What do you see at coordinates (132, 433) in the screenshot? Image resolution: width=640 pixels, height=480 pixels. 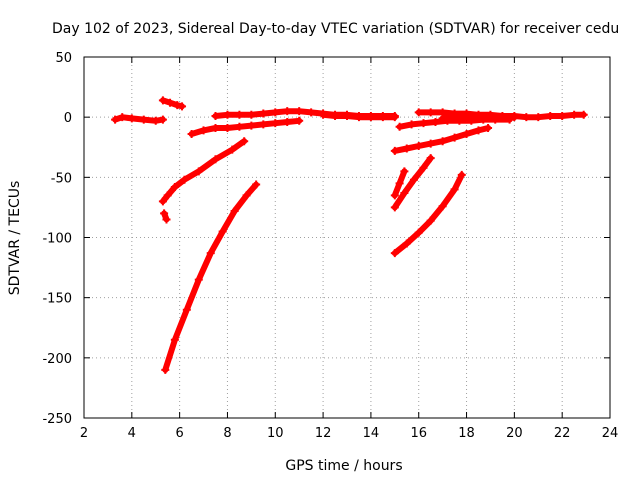 I see `x-tick-label: 4` at bounding box center [132, 433].